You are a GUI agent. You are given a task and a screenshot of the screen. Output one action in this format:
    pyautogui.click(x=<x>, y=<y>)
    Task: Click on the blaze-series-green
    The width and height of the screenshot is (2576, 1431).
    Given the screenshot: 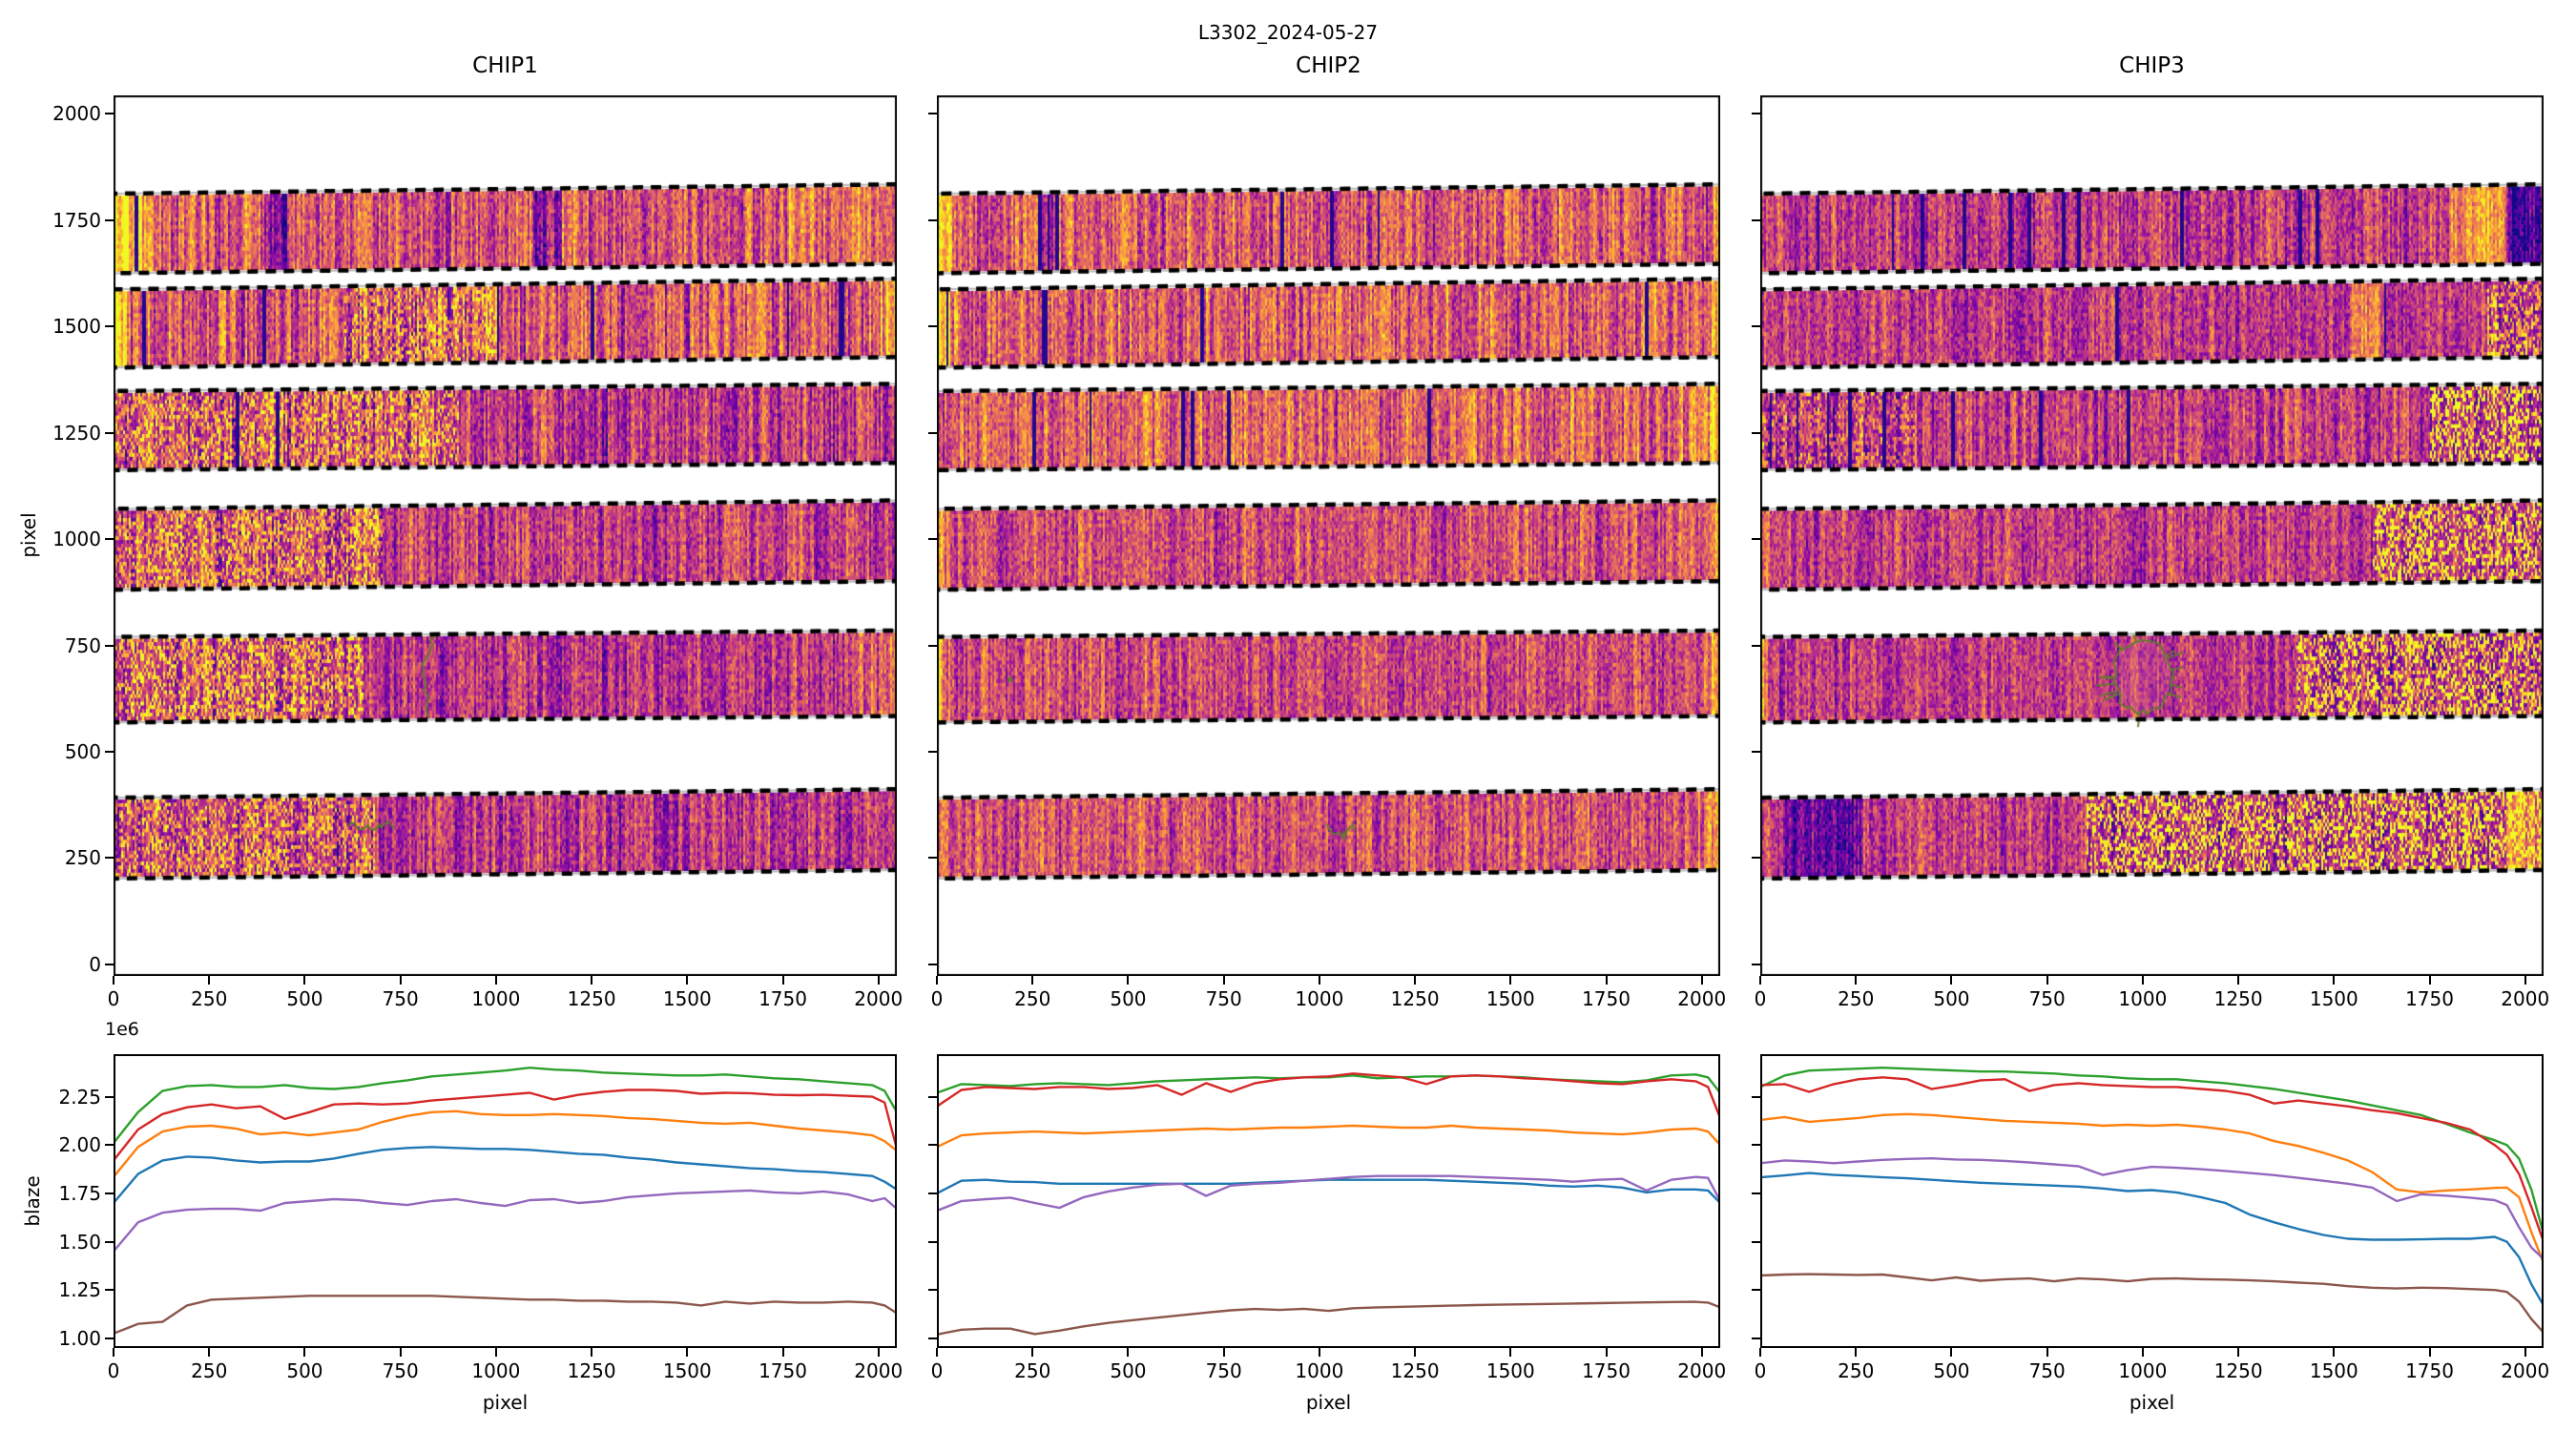 What is the action you would take?
    pyautogui.click(x=2152, y=1150)
    